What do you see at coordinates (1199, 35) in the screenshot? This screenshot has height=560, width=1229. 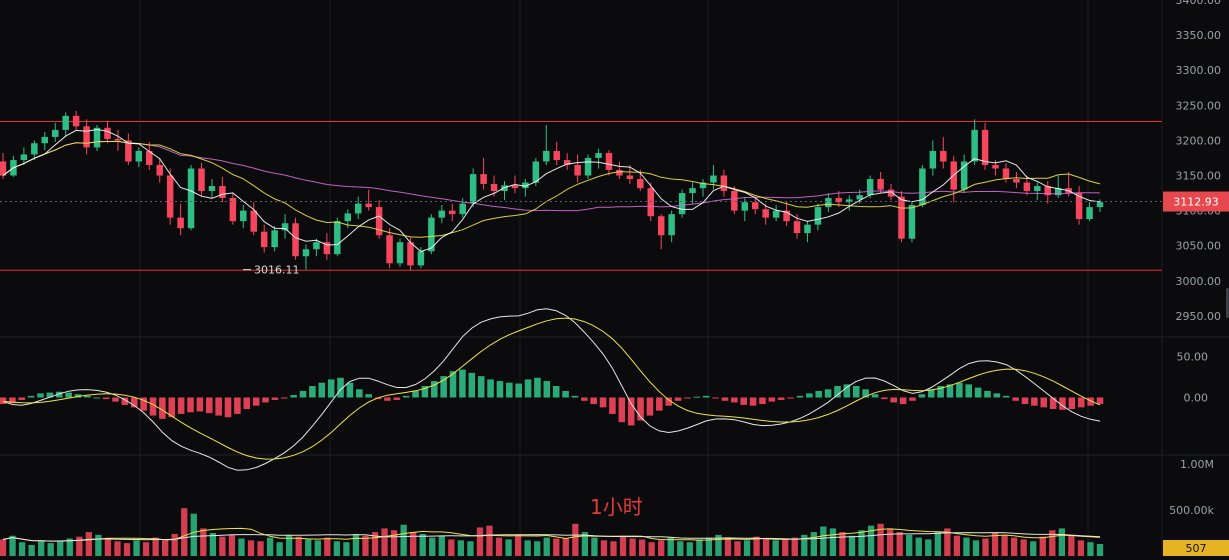 I see `y-tick-label: 3350.00` at bounding box center [1199, 35].